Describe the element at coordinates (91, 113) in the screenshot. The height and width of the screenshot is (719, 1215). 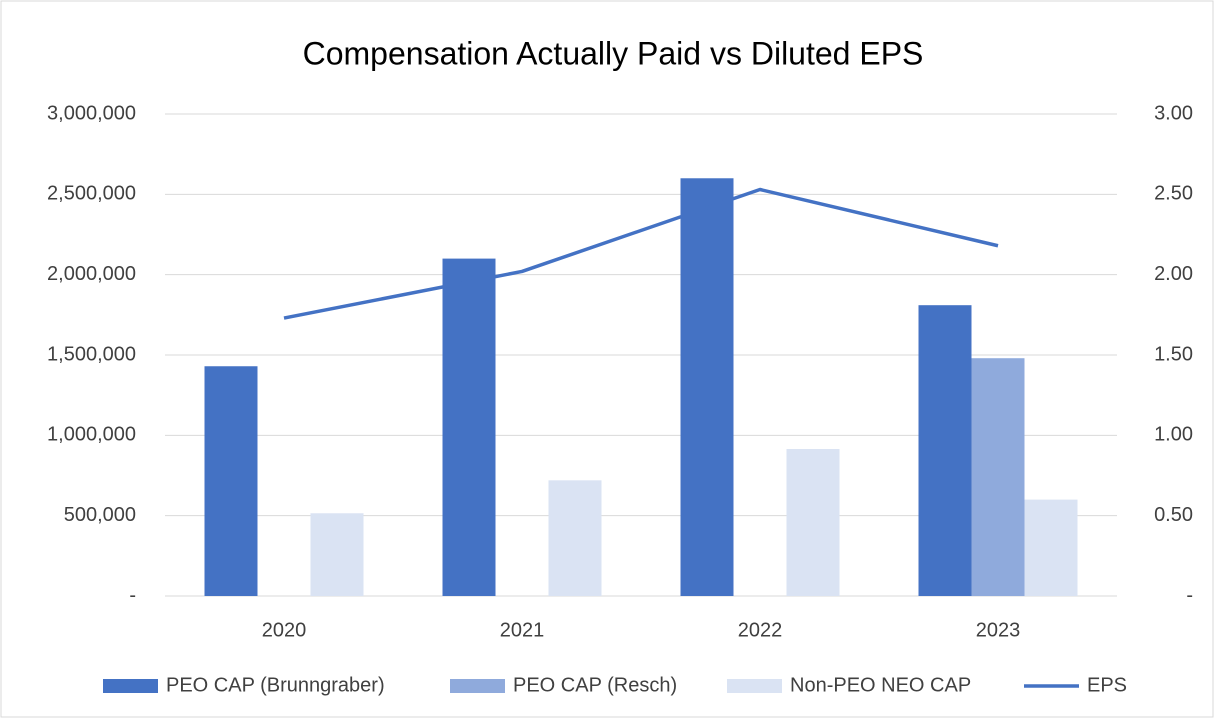
I see `y-tick-label: 3,000,000` at that location.